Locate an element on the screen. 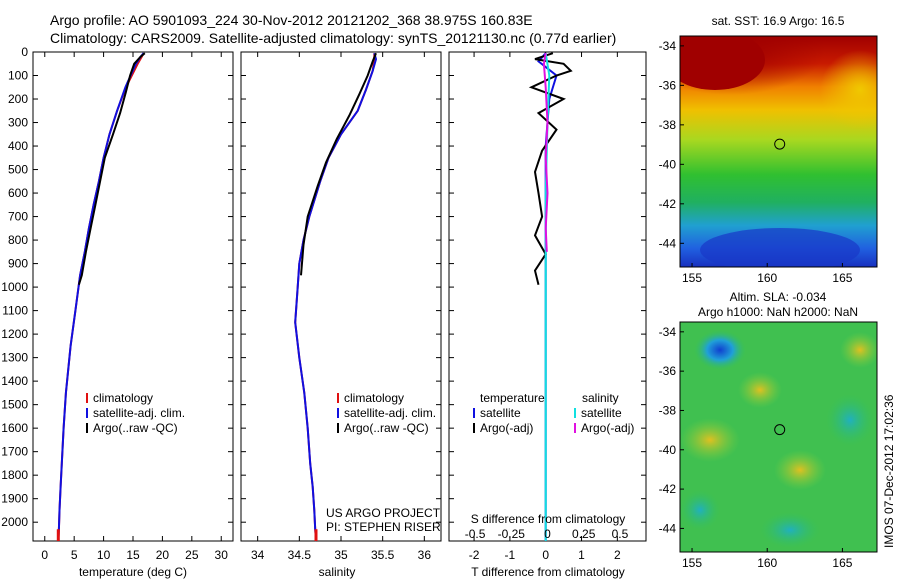  y-tick-label: 1200 is located at coordinates (14, 334).